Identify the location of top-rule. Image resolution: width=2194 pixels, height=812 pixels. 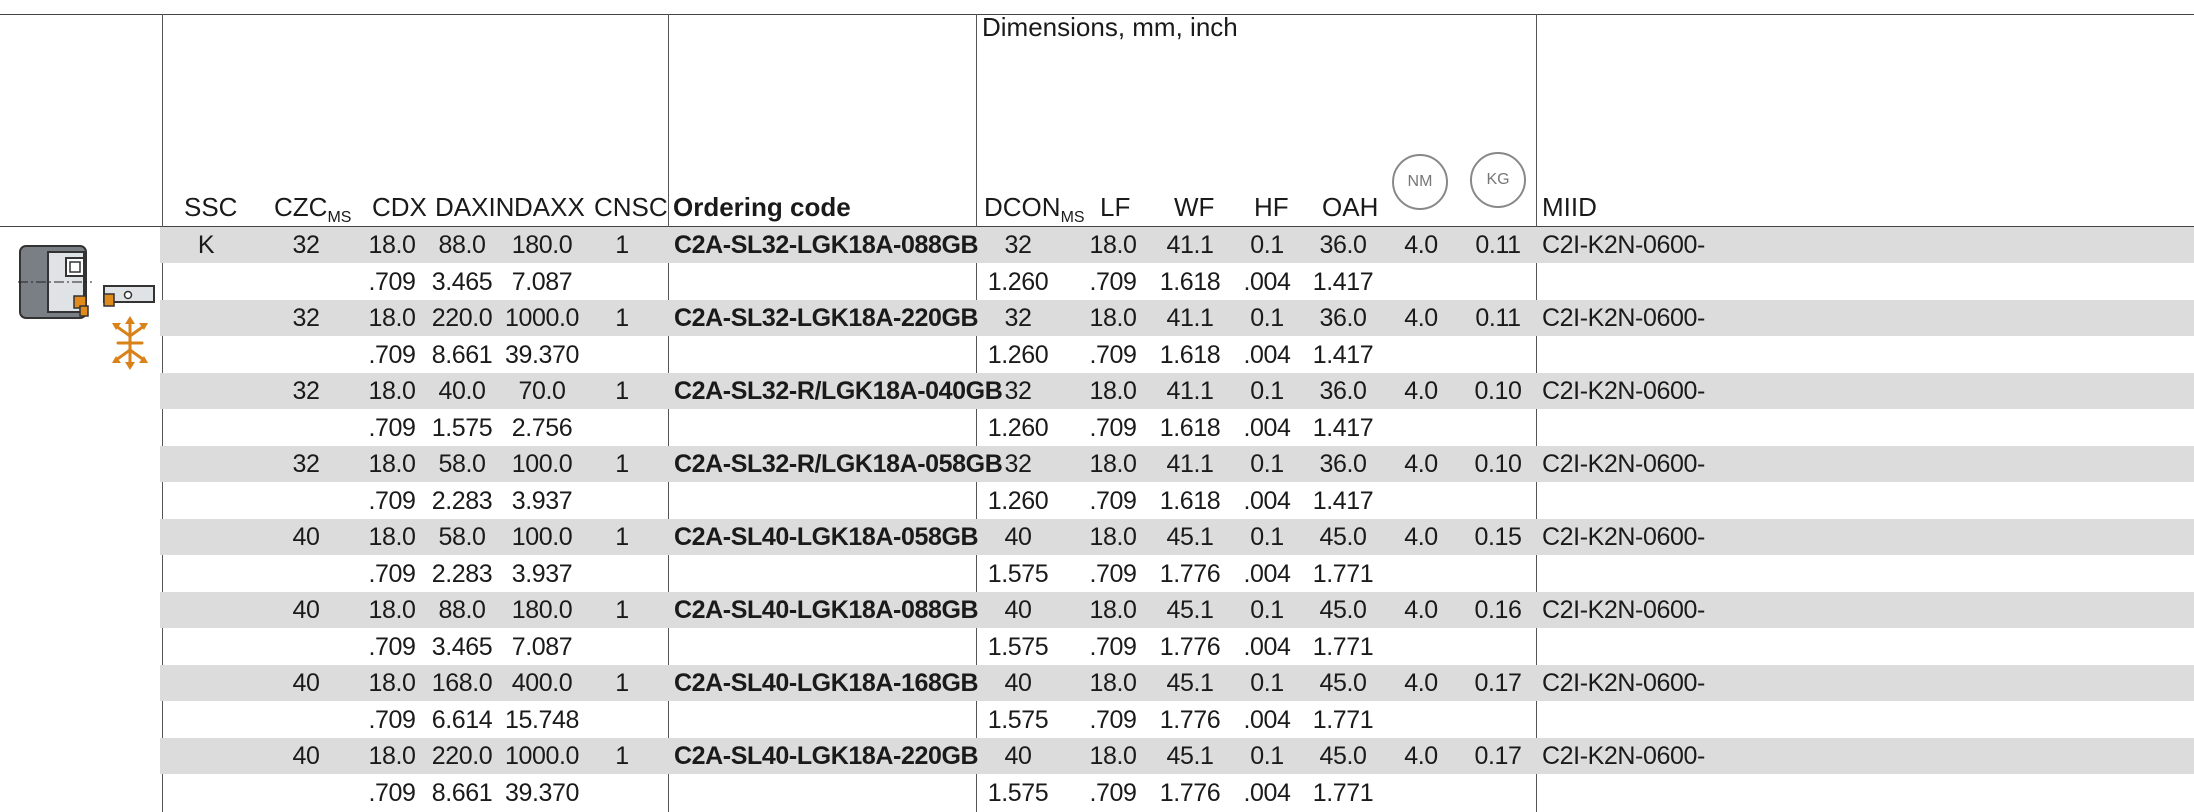
(1097, 14).